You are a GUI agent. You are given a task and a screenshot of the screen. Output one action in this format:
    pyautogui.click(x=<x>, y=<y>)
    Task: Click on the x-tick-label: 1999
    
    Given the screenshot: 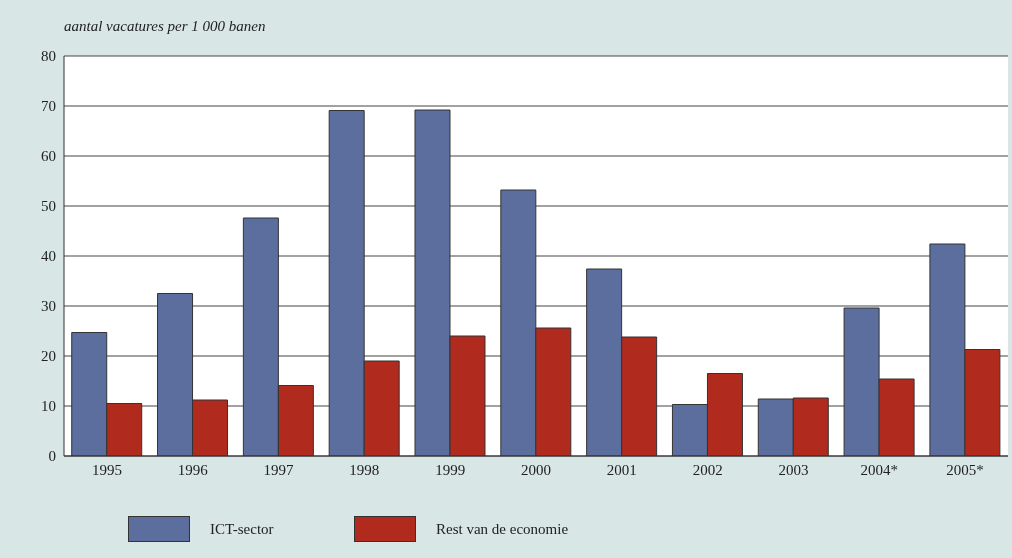 What is the action you would take?
    pyautogui.click(x=450, y=469)
    